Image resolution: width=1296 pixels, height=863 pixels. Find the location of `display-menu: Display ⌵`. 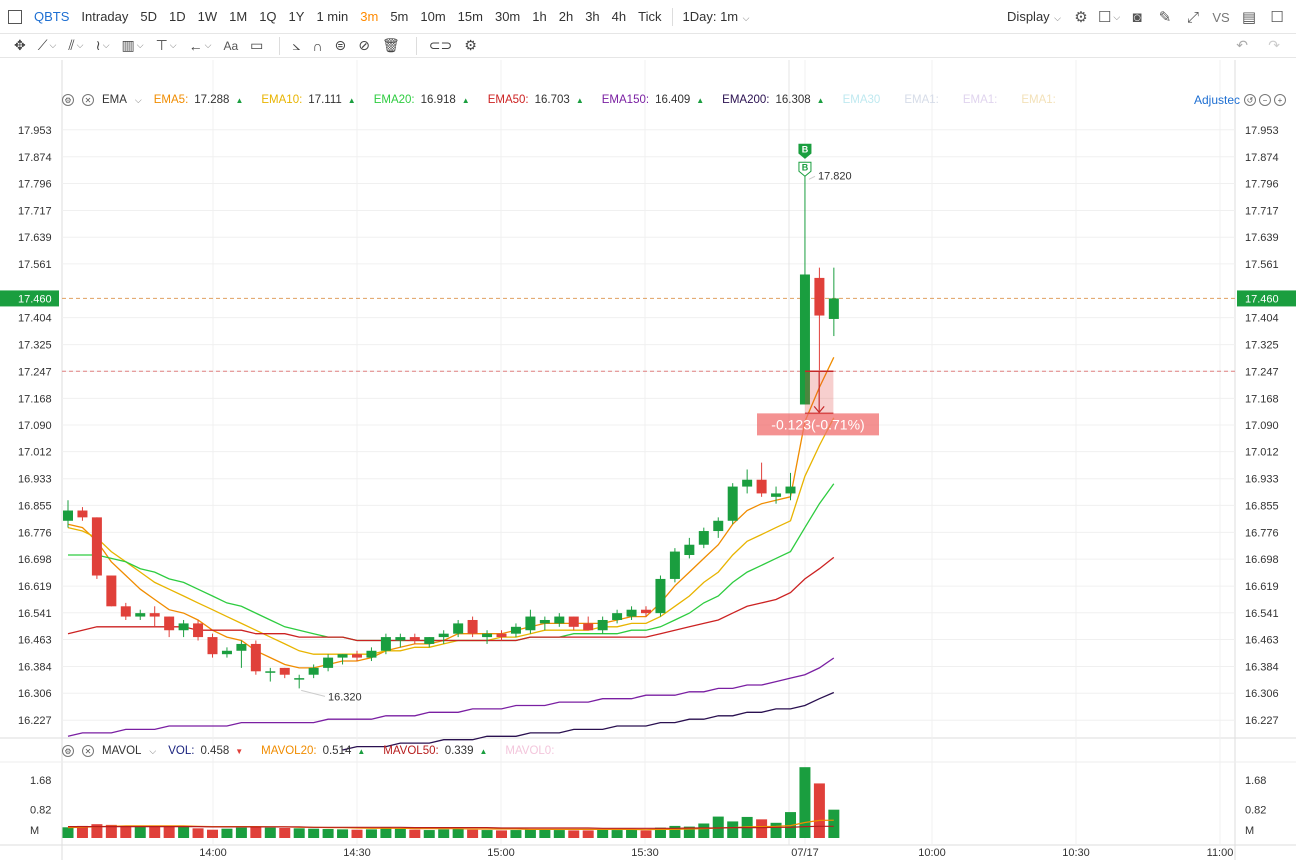

display-menu: Display ⌵ is located at coordinates (1034, 17).